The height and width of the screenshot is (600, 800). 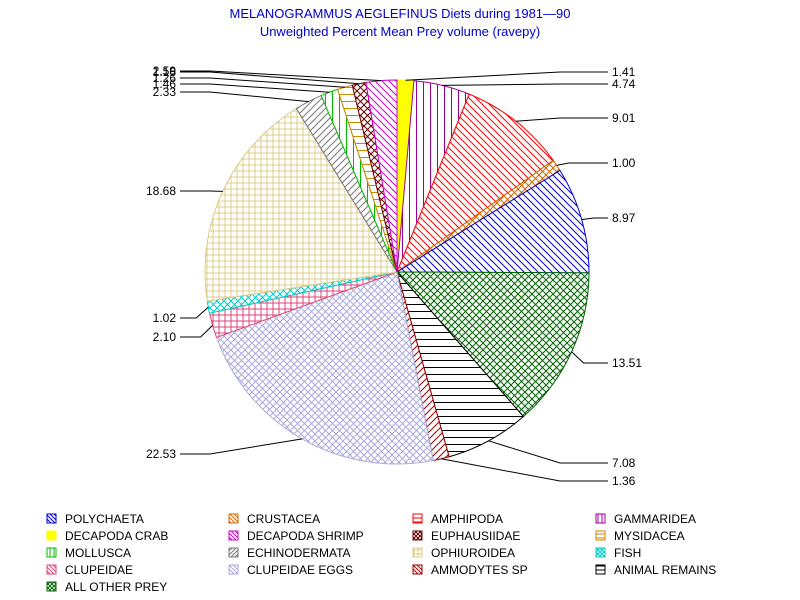 What do you see at coordinates (241, 446) in the screenshot?
I see `leader-line-clupeidae-eggs` at bounding box center [241, 446].